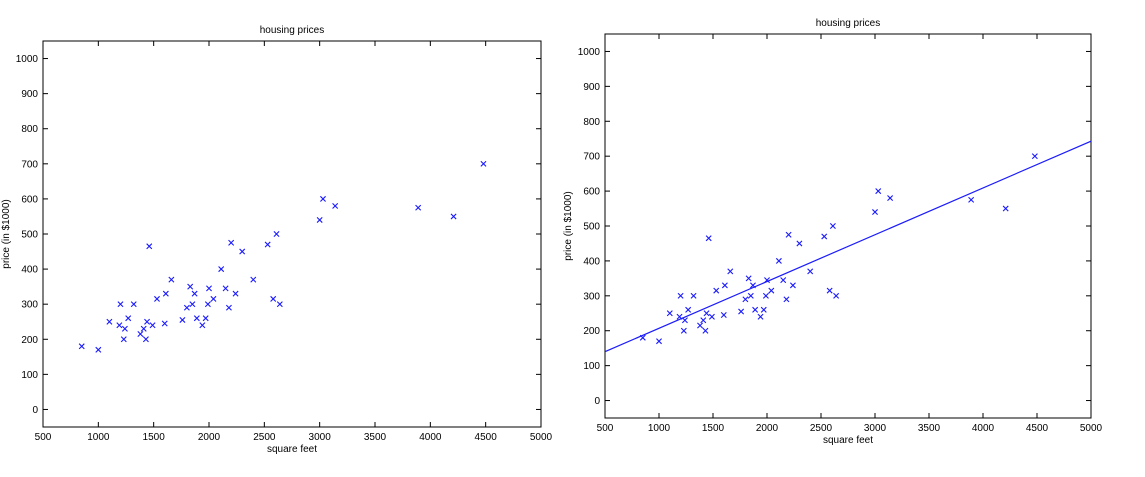 The height and width of the screenshot is (477, 1145). I want to click on x-axis-label: square feet, so click(292, 449).